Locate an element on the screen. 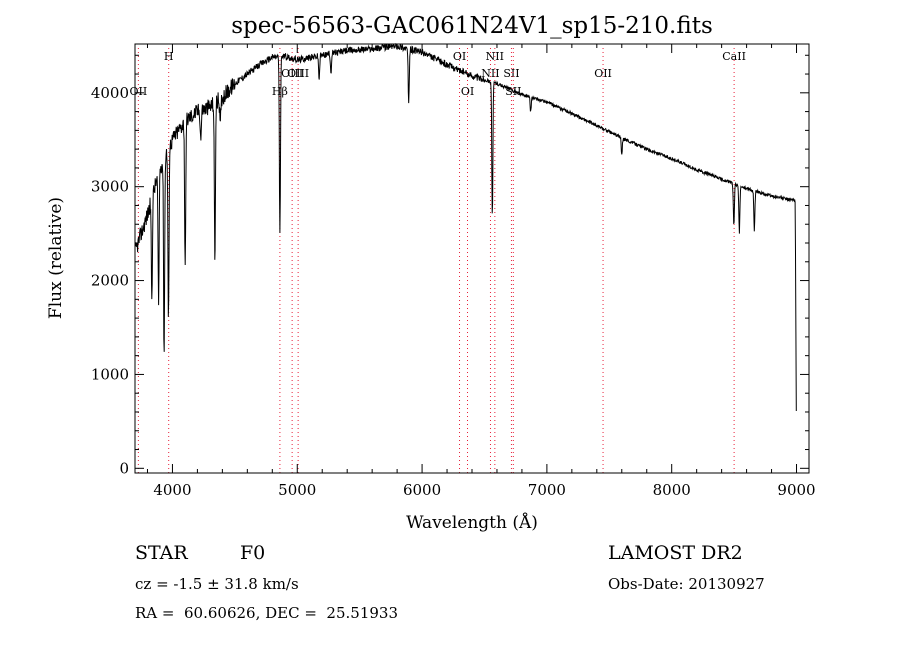 The height and width of the screenshot is (650, 900). y-tick-label: 1000 is located at coordinates (110, 374).